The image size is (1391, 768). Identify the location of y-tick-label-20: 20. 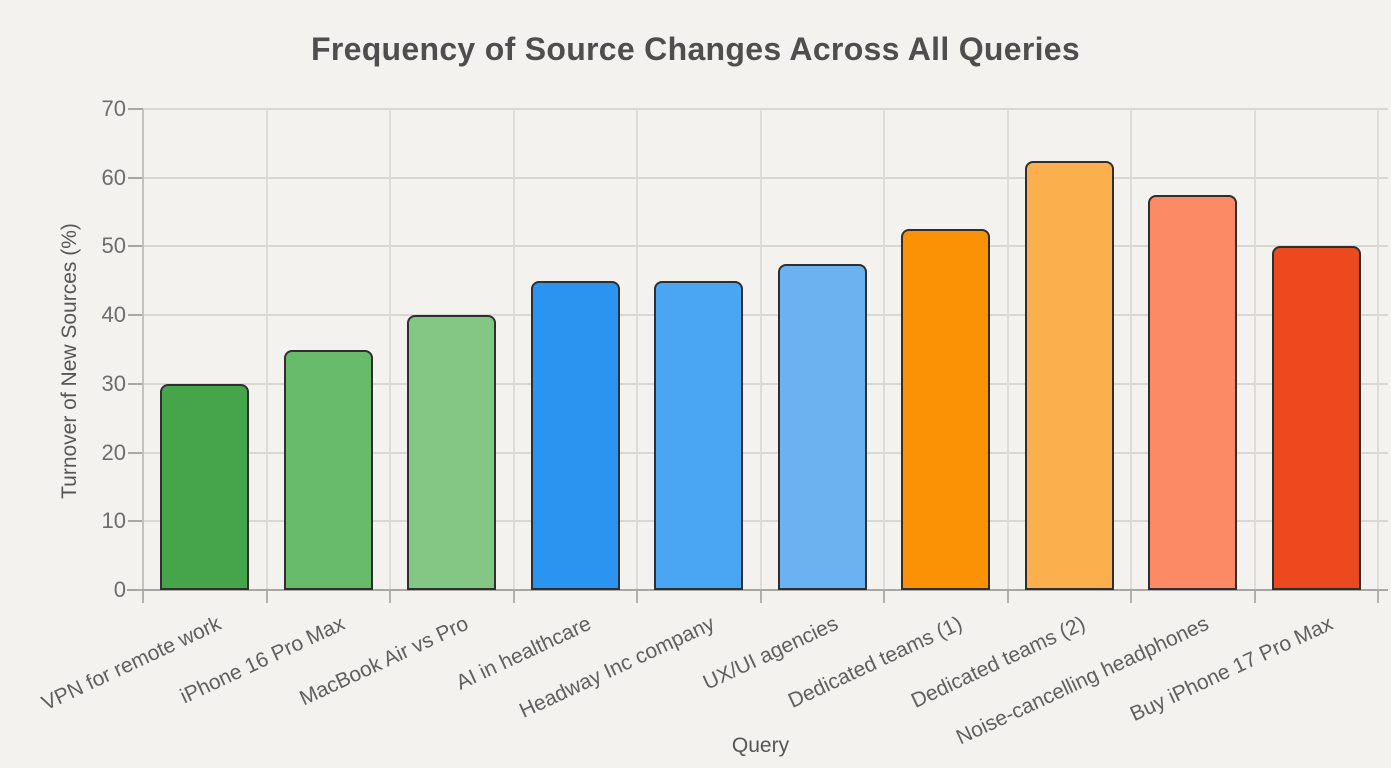
(113, 452).